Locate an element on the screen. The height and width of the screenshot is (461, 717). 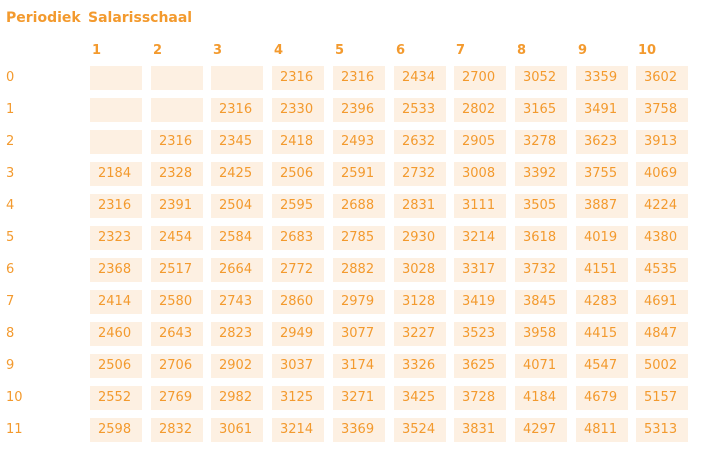
scale-header-5: 5 is located at coordinates (340, 50).